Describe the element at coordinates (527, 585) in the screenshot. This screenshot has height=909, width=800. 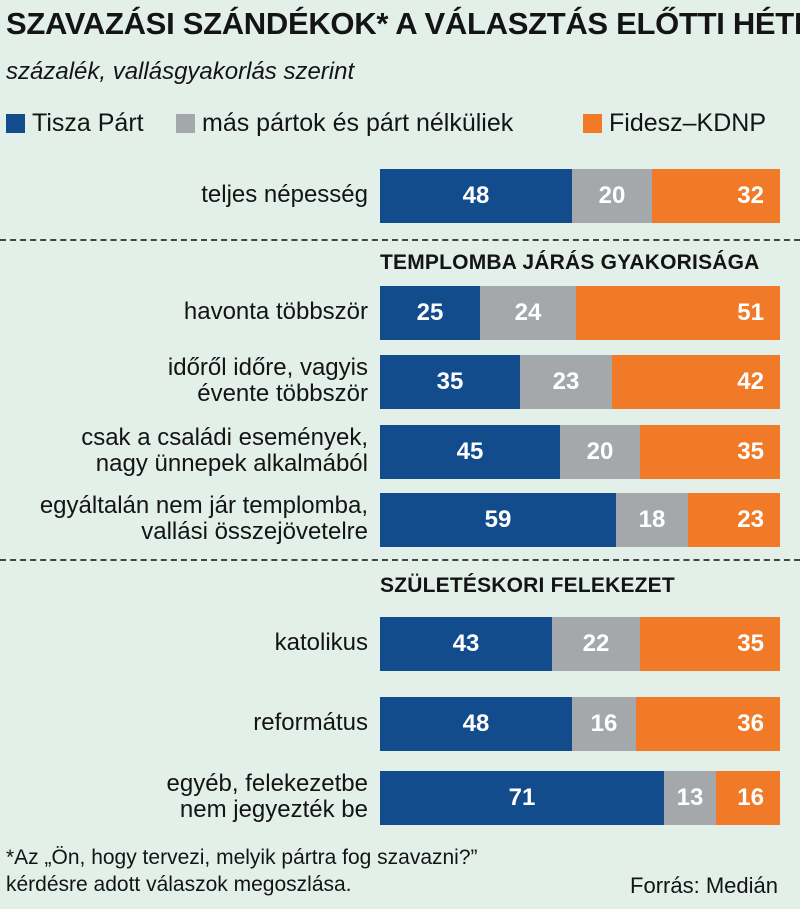
I see `section-title-felekezet: SZÜLETÉSKORI FELEKEZET` at that location.